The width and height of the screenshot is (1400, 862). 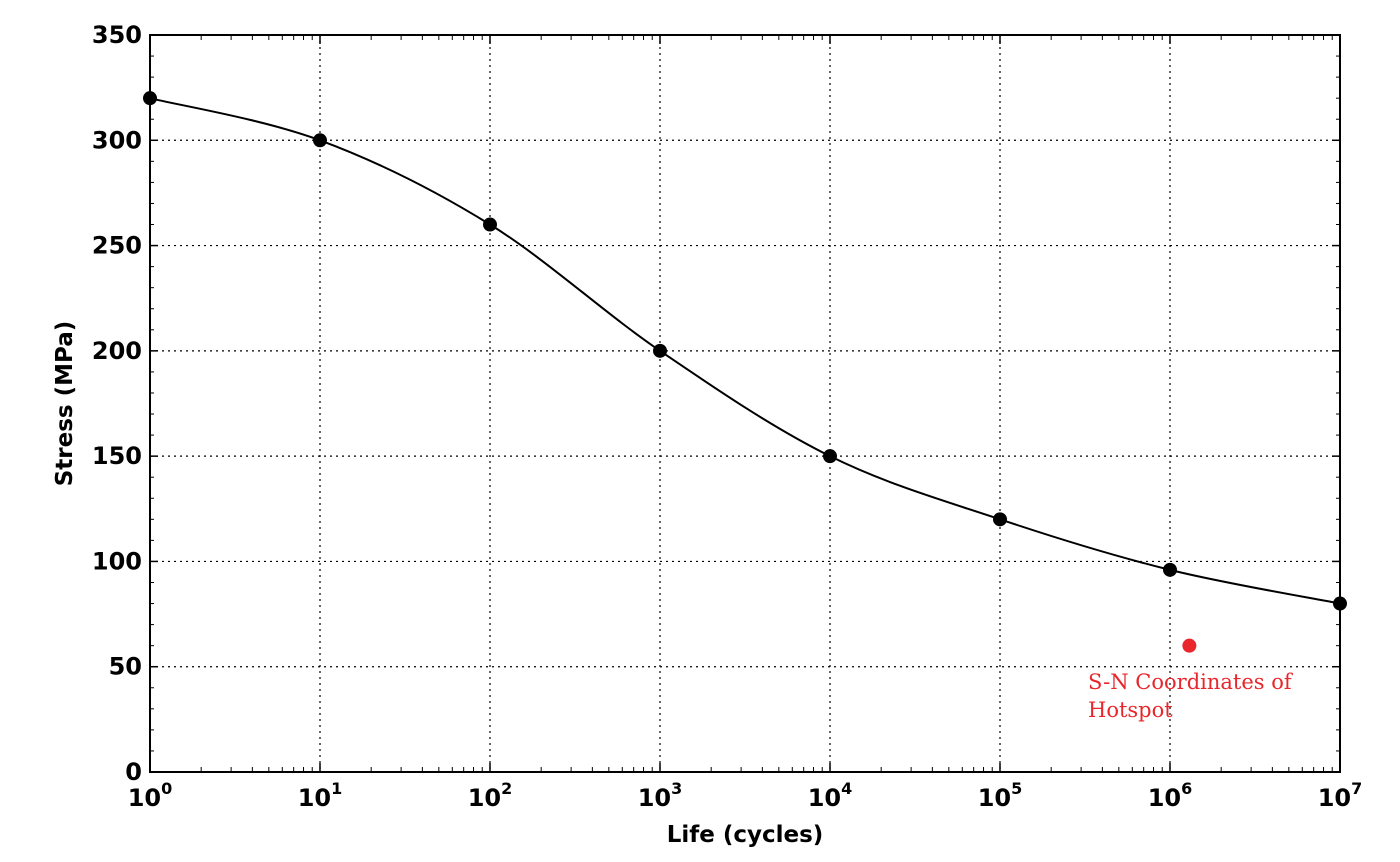 I want to click on y-tick-label: 350, so click(x=117, y=35).